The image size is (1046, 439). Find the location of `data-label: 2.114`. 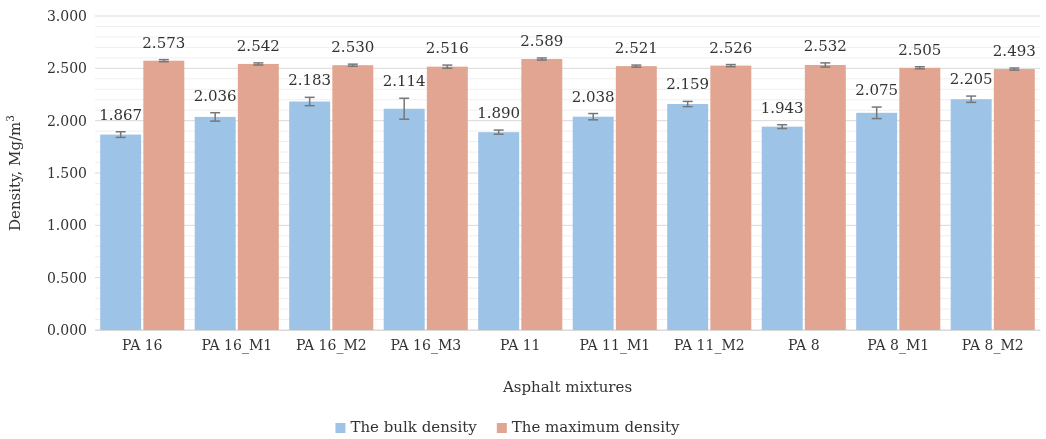

data-label: 2.114 is located at coordinates (404, 81).